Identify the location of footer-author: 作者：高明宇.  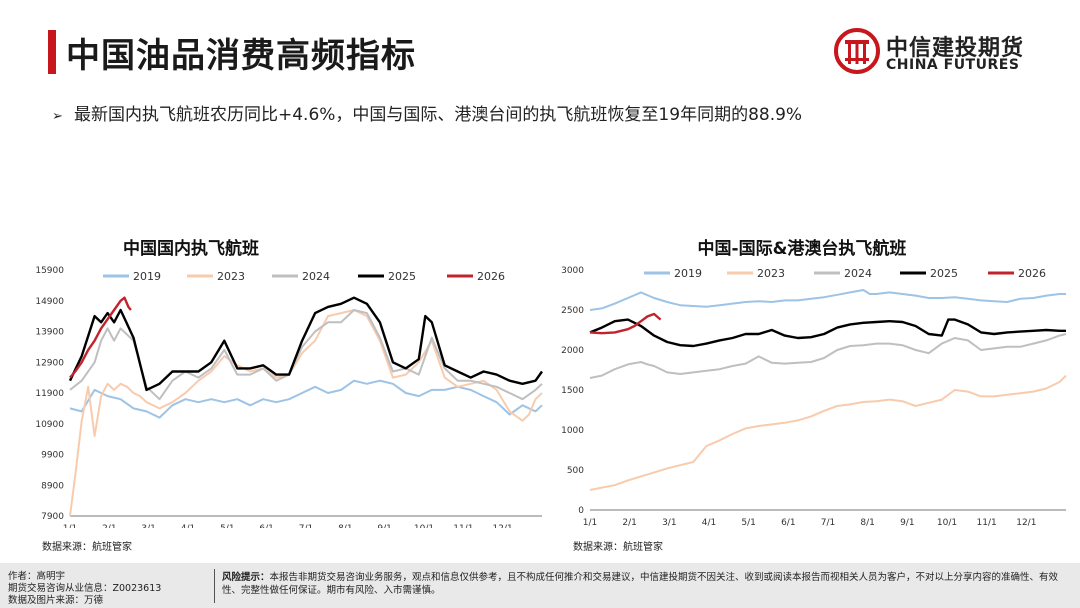
(37, 576).